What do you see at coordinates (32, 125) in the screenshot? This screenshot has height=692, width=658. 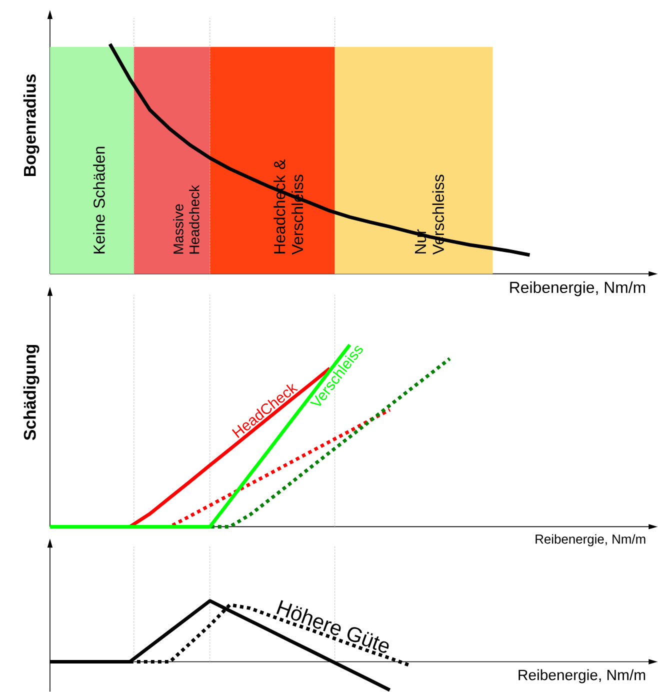 I see `y-axis-title: Bogenradius` at bounding box center [32, 125].